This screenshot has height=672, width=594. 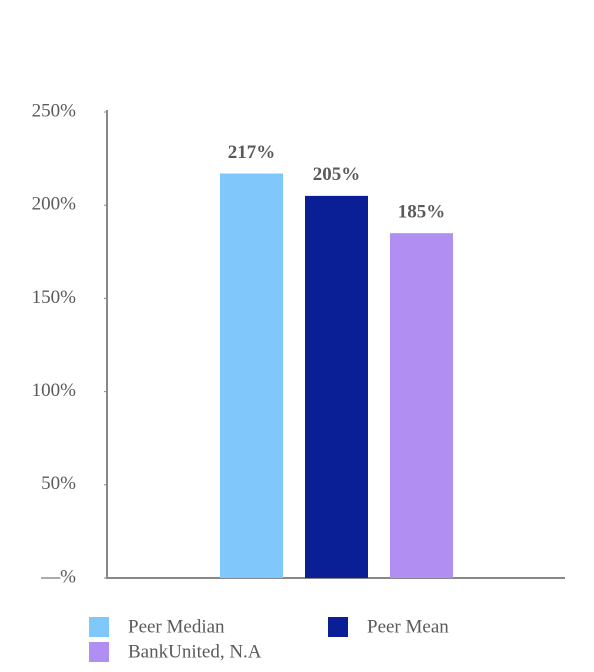 I want to click on legend-label: BankUnited, N.A, so click(x=195, y=651).